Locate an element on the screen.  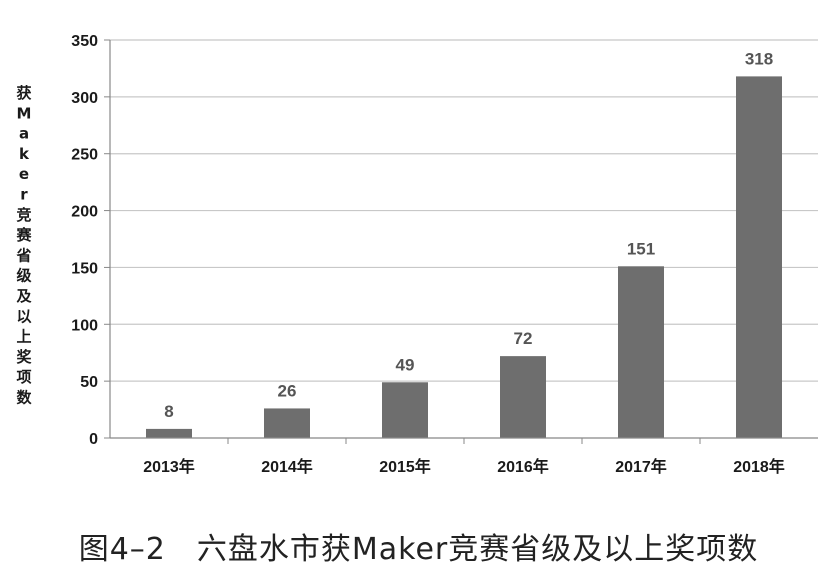
y-tick-label: 100 is located at coordinates (84, 325).